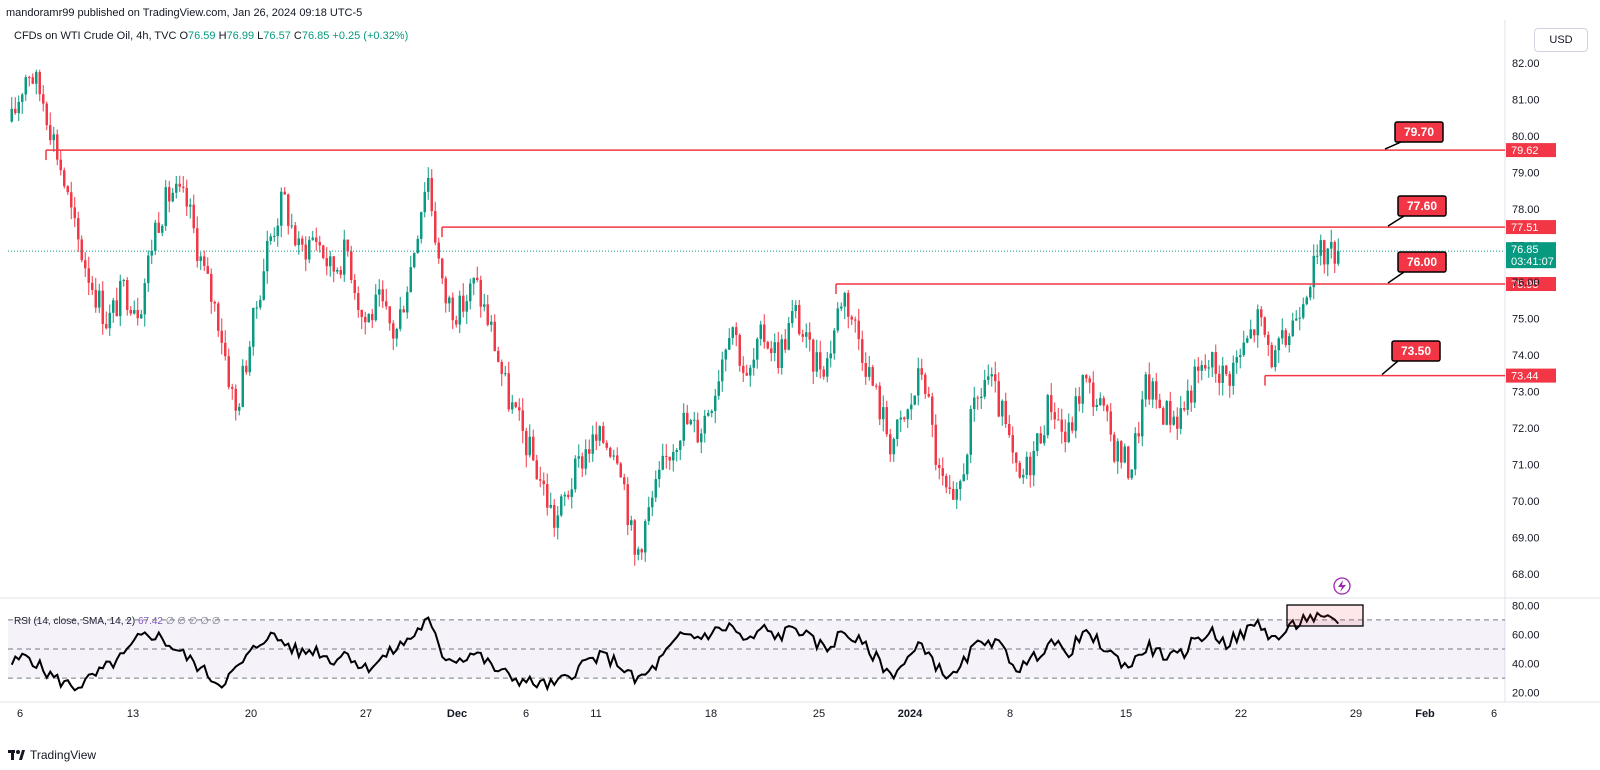  Describe the element at coordinates (95, 36) in the screenshot. I see `symbol-name: CFDs on WTI Crude Oil, 4h, TVC` at that location.